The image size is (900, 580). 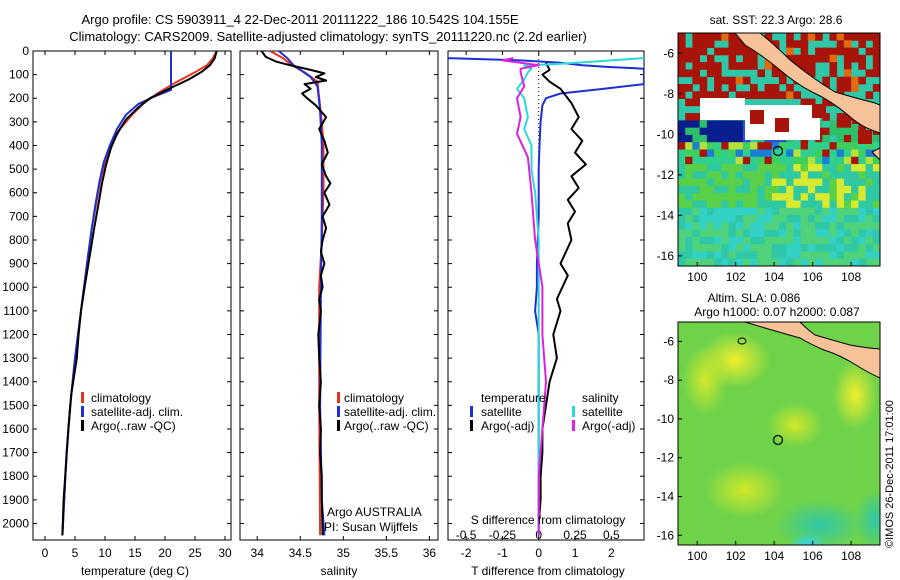 What do you see at coordinates (135, 553) in the screenshot?
I see `x-tick-label: 15` at bounding box center [135, 553].